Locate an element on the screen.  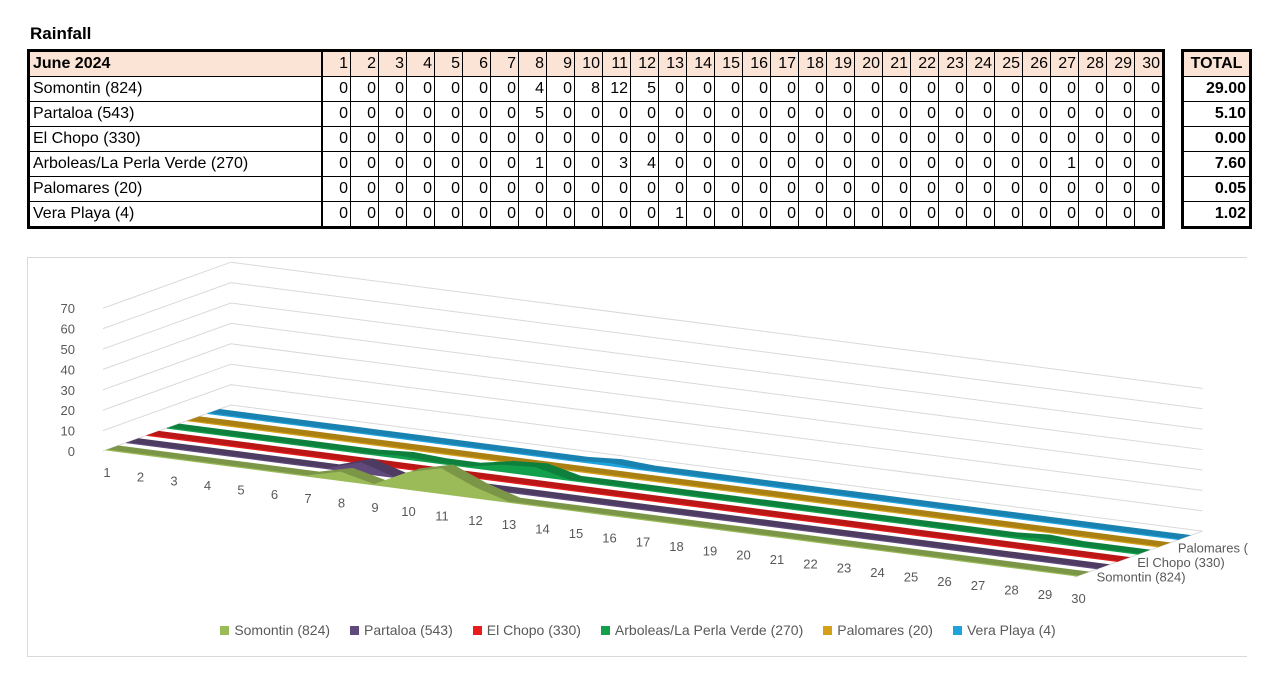
month-header: June 2024 is located at coordinates (175, 63).